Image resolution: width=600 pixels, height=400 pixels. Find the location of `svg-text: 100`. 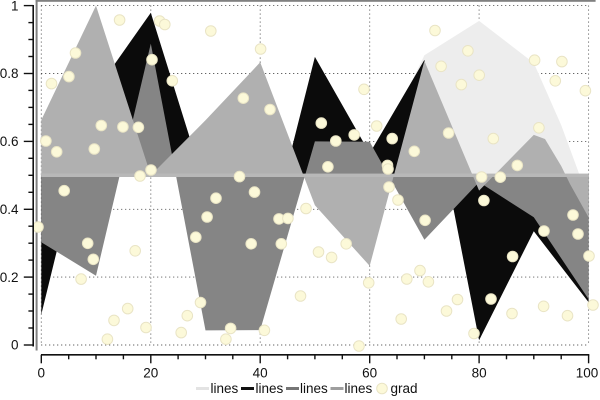

svg-text: 100 is located at coordinates (587, 373).